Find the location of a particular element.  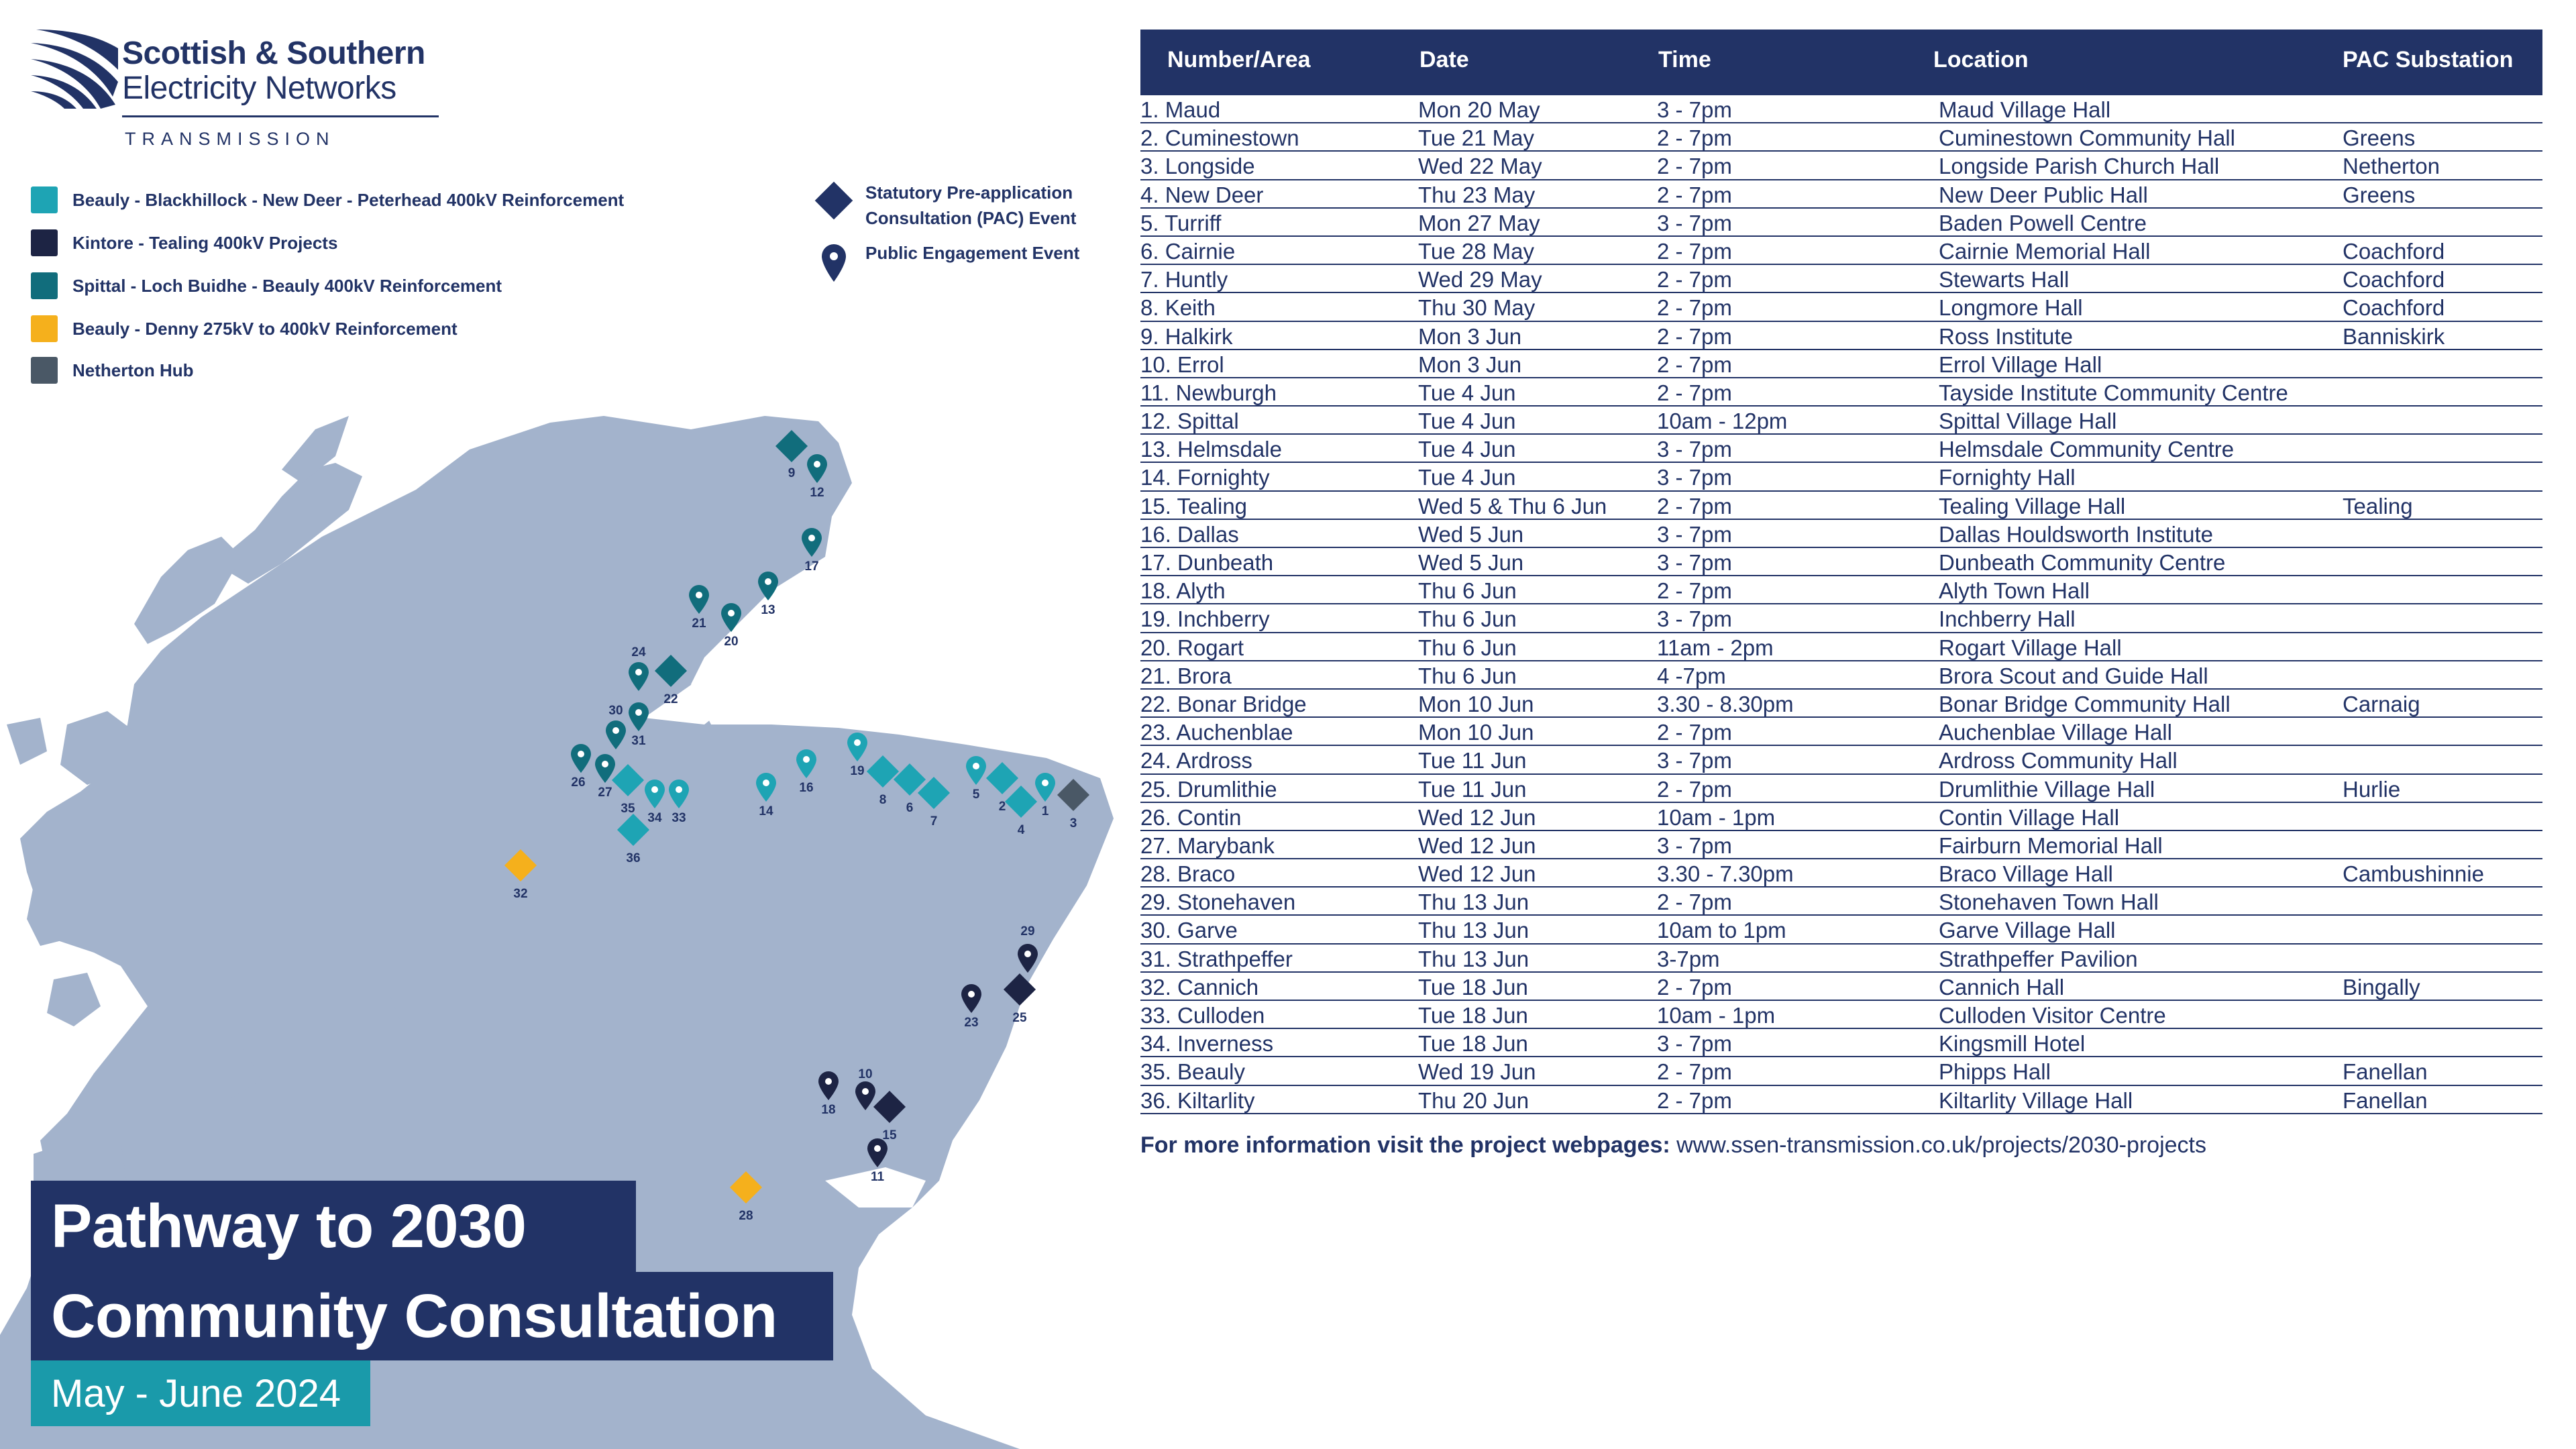

map-marker-33: 33 is located at coordinates (679, 802).